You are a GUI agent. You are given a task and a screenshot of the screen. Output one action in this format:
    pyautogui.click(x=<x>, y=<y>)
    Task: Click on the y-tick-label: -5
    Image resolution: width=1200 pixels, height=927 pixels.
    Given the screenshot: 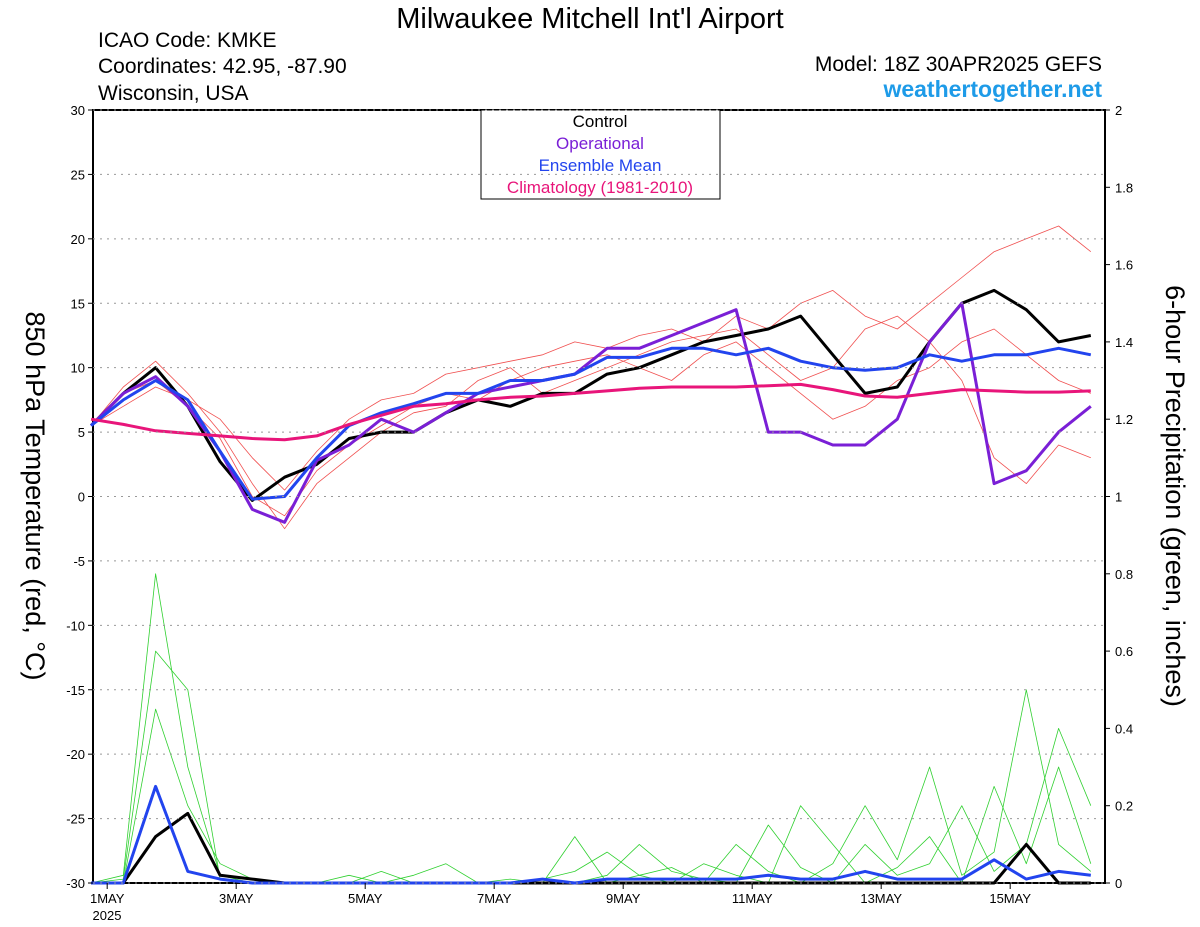 What is the action you would take?
    pyautogui.click(x=79, y=561)
    